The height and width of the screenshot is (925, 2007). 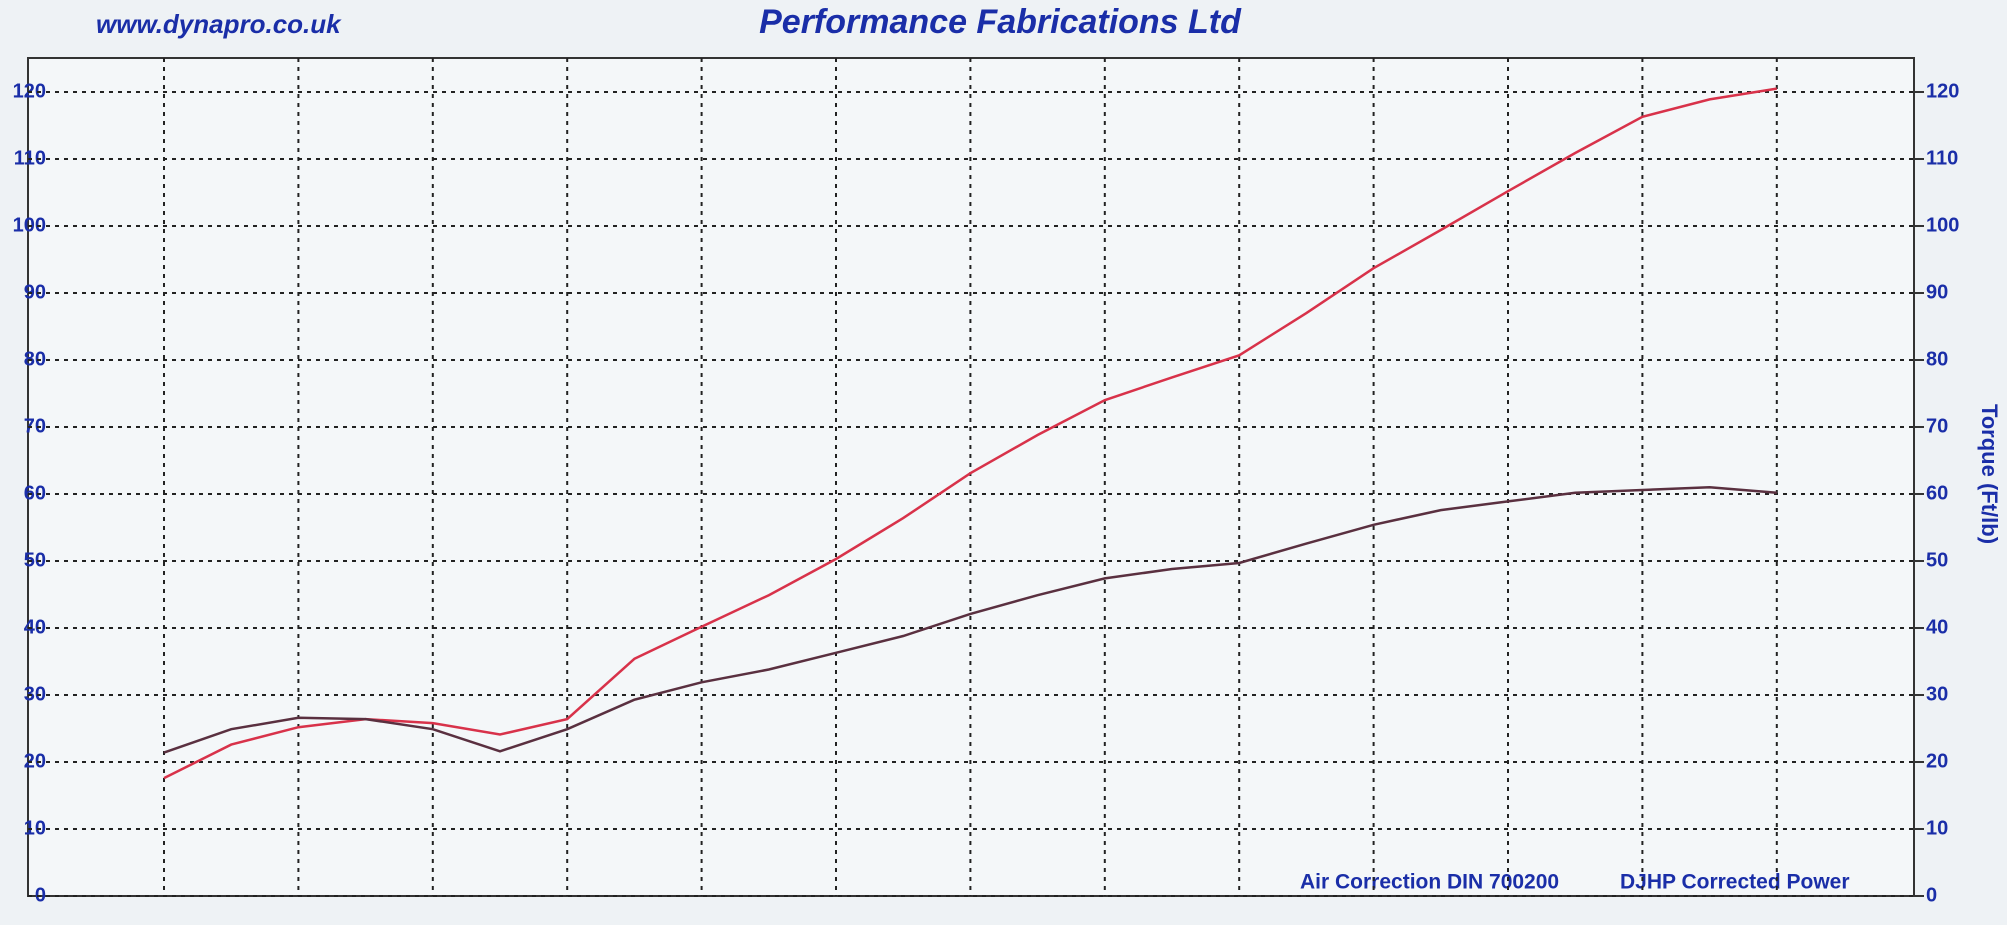 I want to click on y2-tick-label: 30, so click(x=1937, y=694).